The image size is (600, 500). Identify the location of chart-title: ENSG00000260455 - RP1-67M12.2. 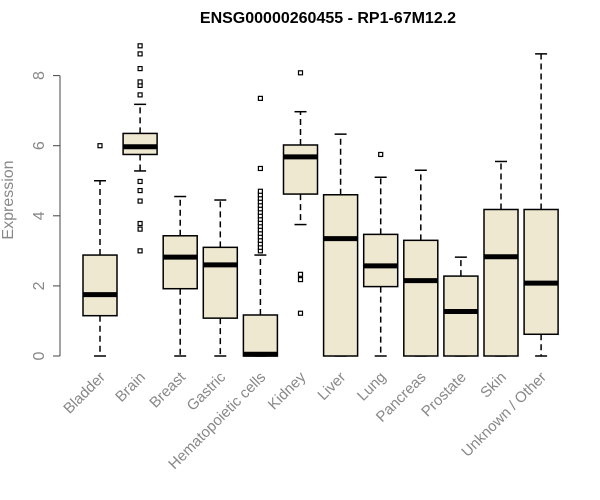
(328, 18).